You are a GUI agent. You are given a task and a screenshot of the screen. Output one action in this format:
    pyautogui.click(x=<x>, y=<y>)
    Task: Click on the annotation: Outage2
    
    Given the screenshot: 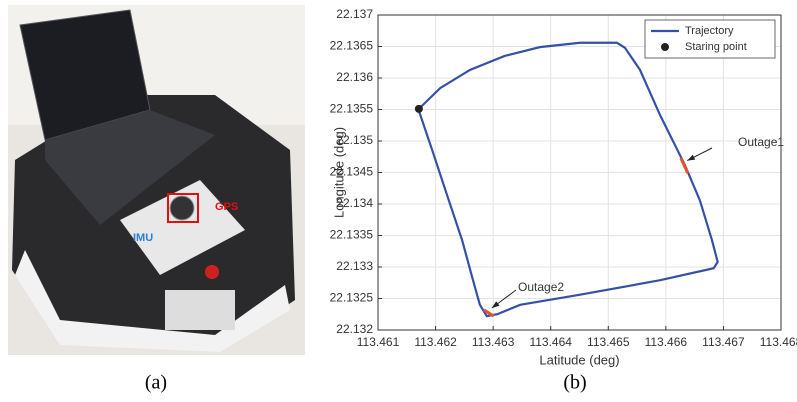 What is the action you would take?
    pyautogui.click(x=541, y=287)
    